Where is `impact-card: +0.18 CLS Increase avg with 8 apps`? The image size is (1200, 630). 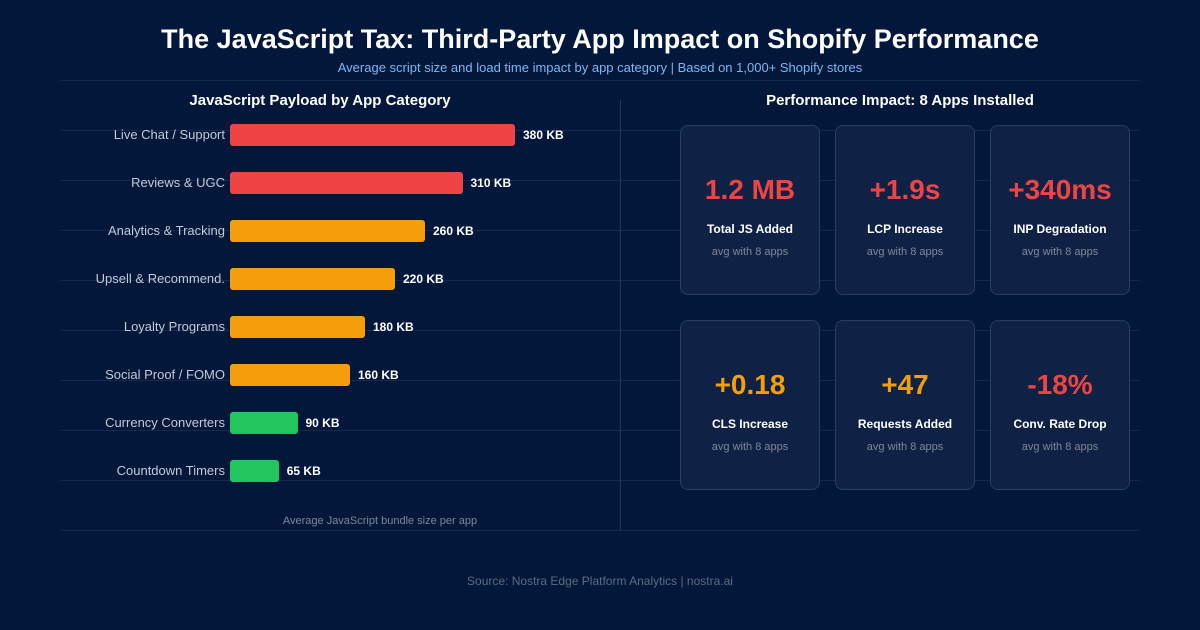 impact-card: +0.18 CLS Increase avg with 8 apps is located at coordinates (750, 405).